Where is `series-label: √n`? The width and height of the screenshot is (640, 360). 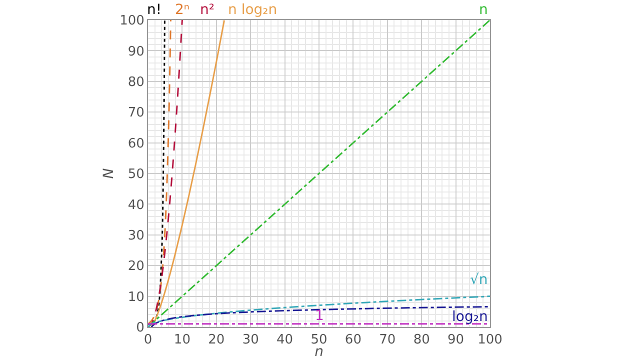 series-label: √n is located at coordinates (479, 280).